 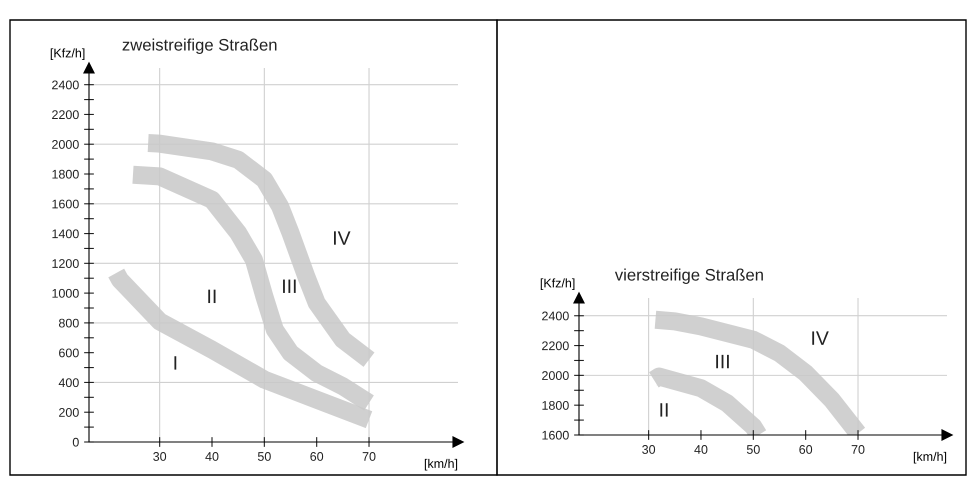 I want to click on y-tick-label: 200, so click(x=69, y=412).